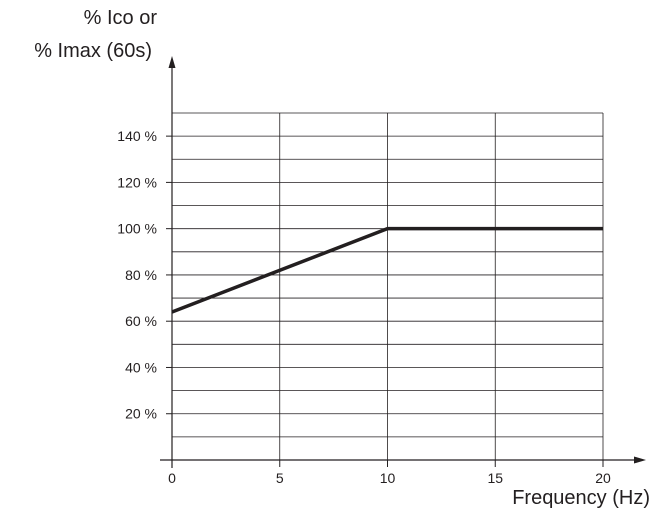 This screenshot has width=654, height=512. Describe the element at coordinates (141, 321) in the screenshot. I see `y-tick-label: 60 %` at that location.